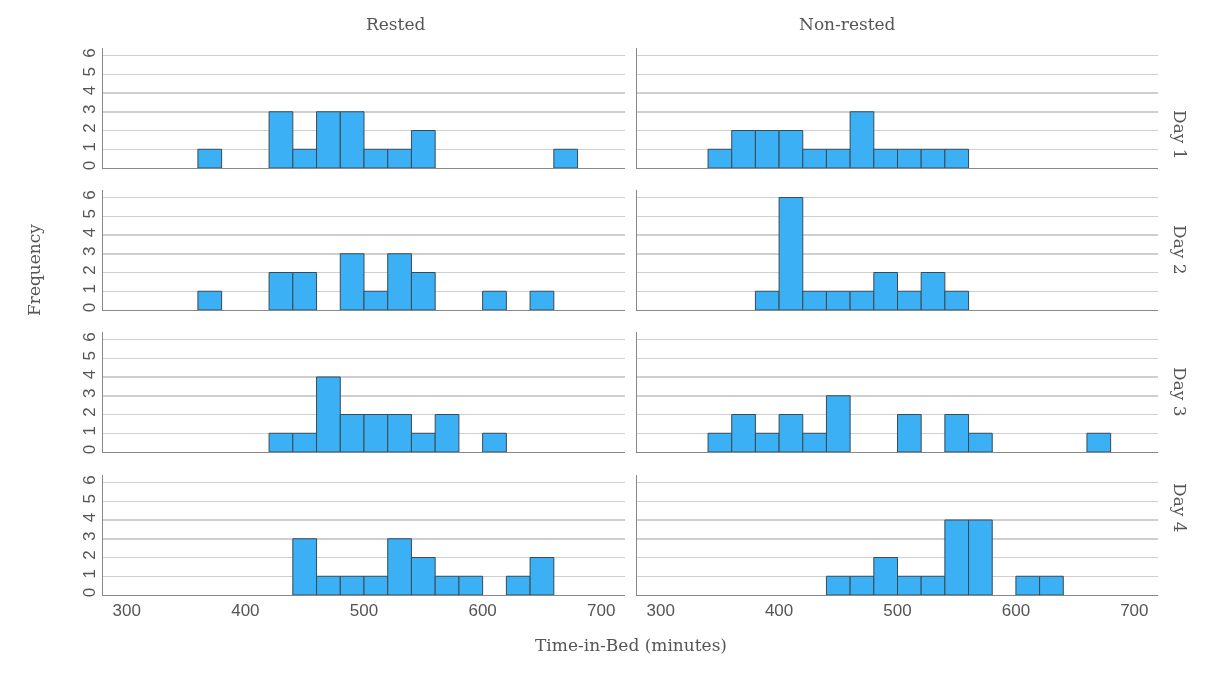 The image size is (1208, 673). I want to click on chart-title: Rested, so click(396, 24).